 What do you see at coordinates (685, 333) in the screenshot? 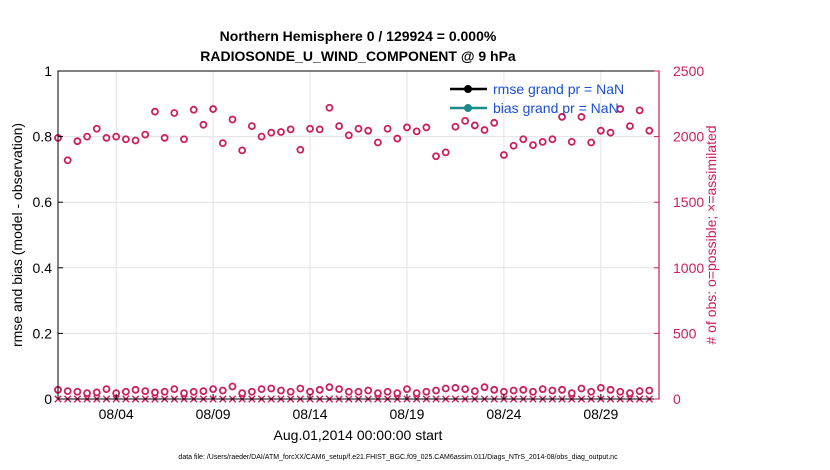
I see `right-tick-label: 500` at bounding box center [685, 333].